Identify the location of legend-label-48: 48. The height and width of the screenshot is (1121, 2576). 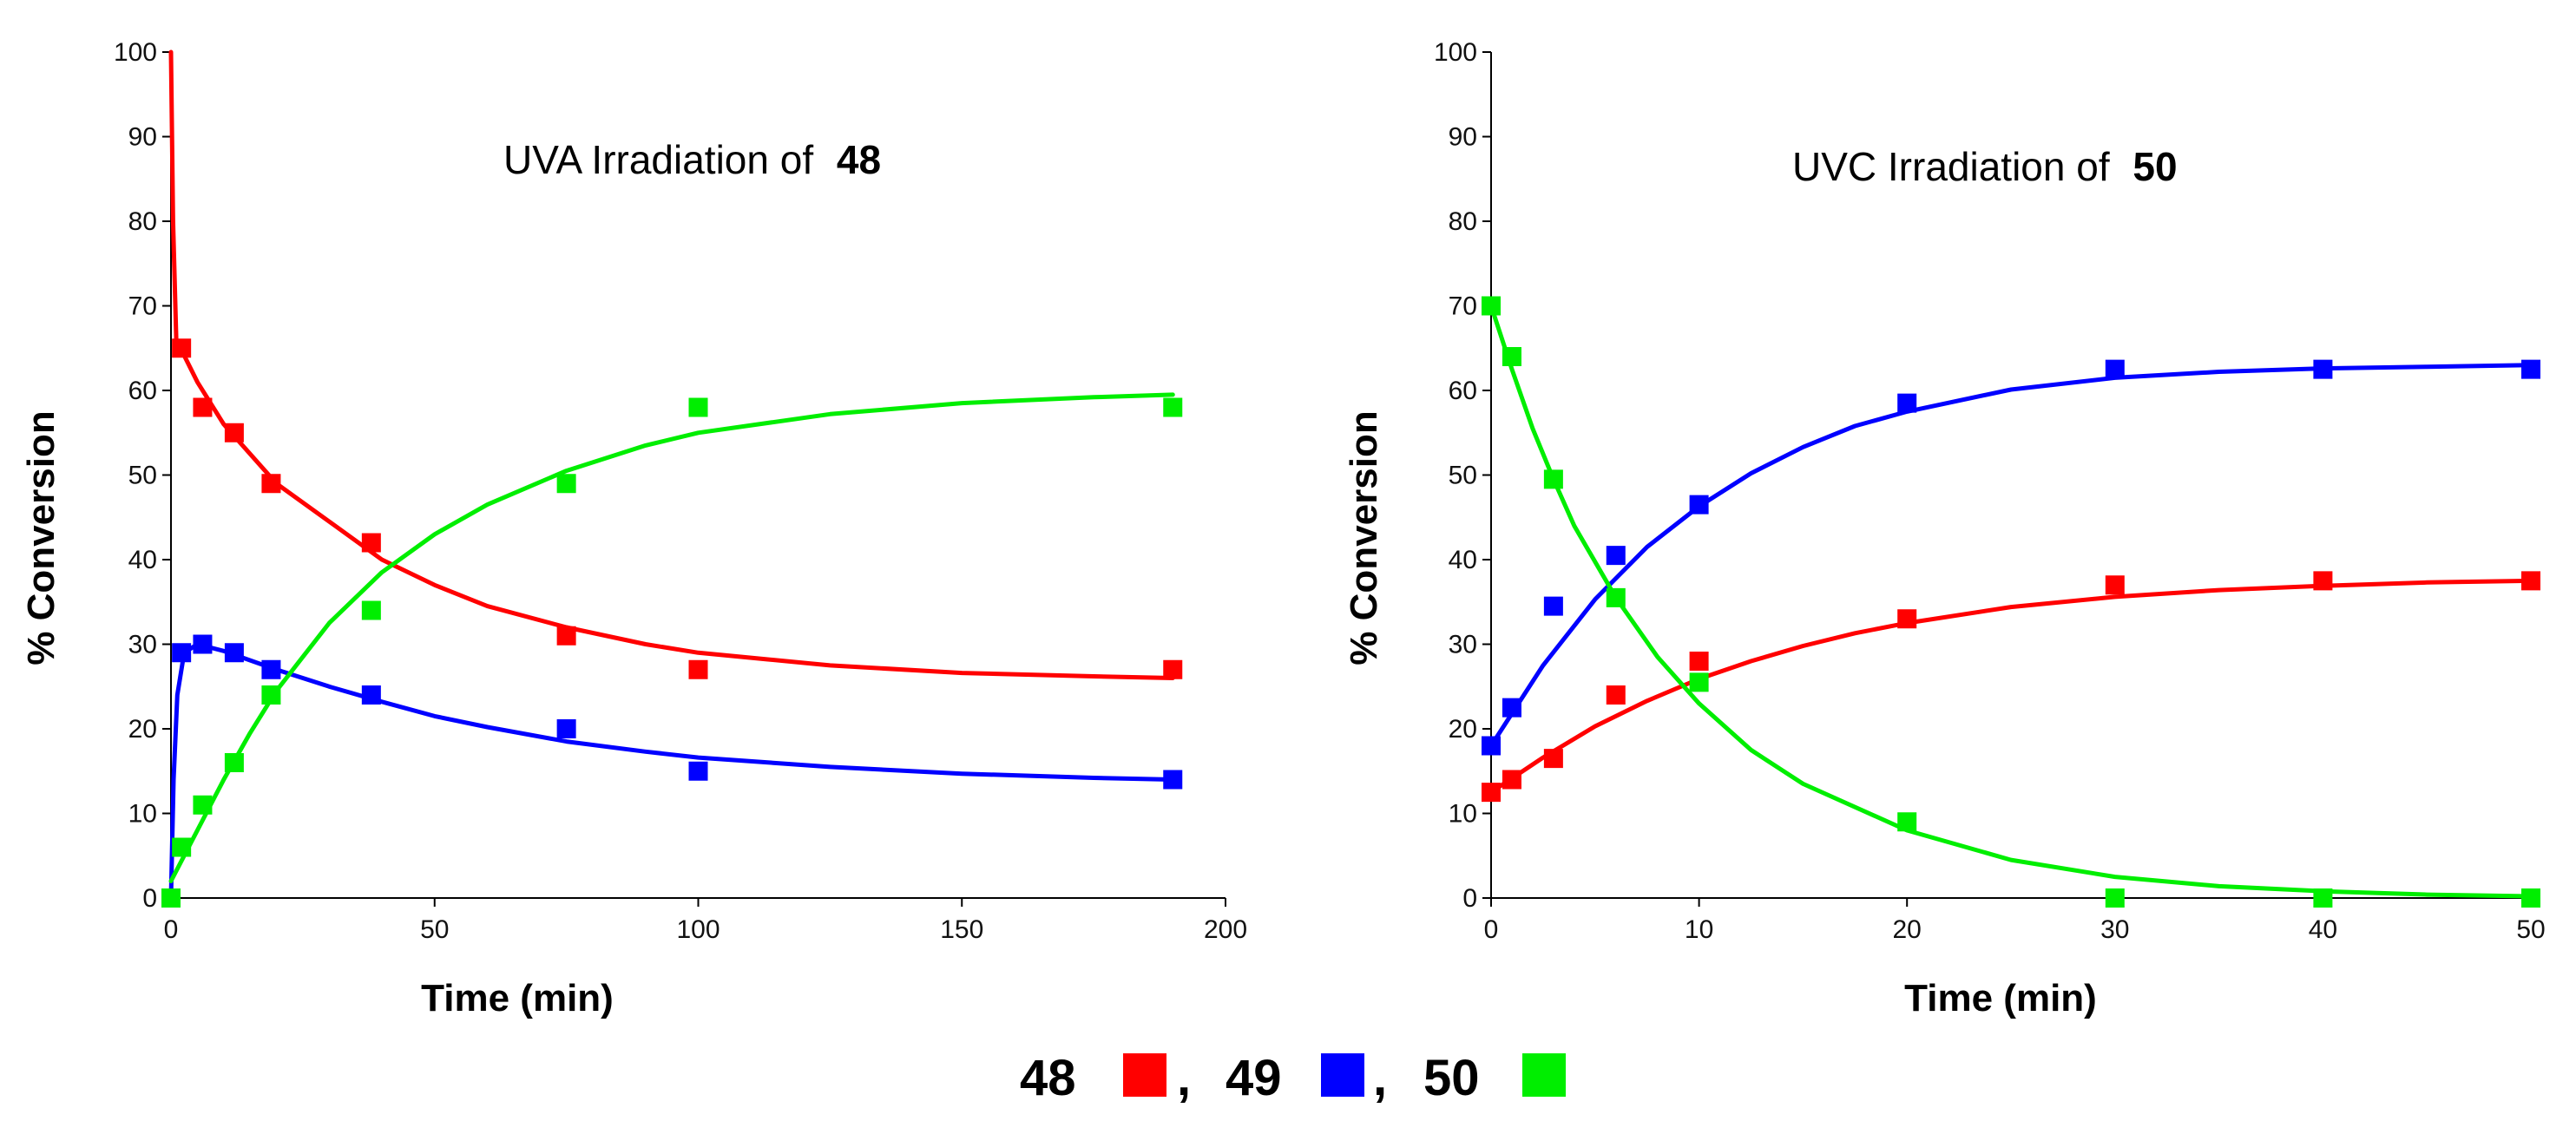
(1048, 1078).